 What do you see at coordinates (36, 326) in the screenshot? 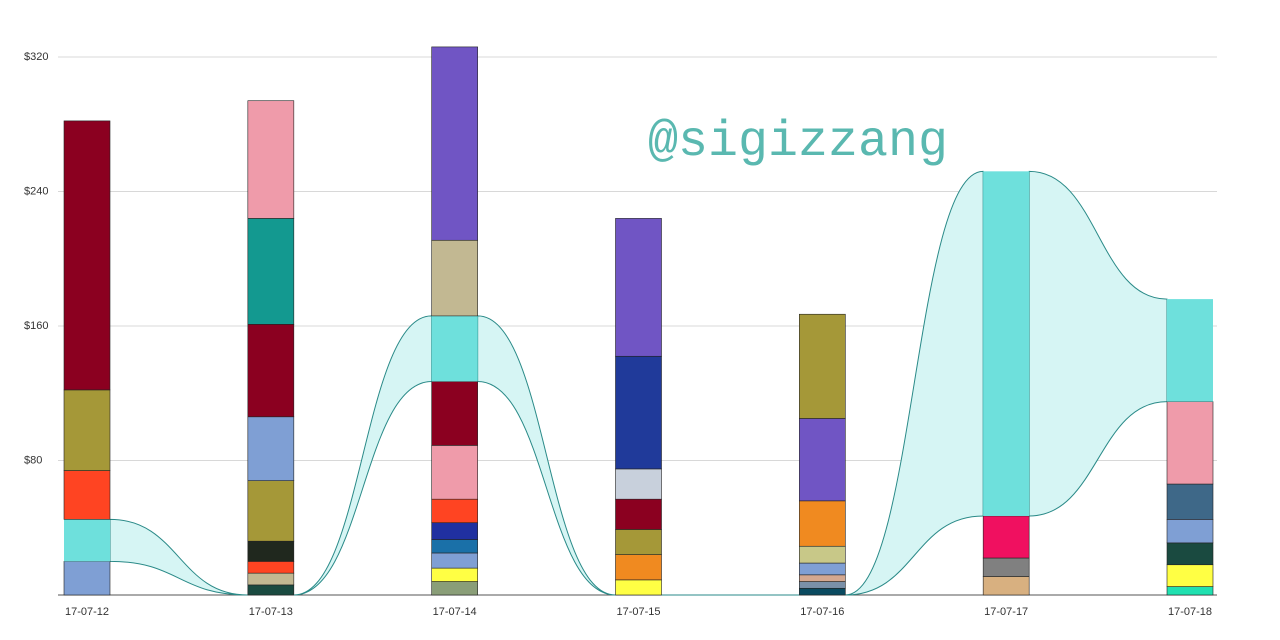
I see `y-tick-label: $160` at bounding box center [36, 326].